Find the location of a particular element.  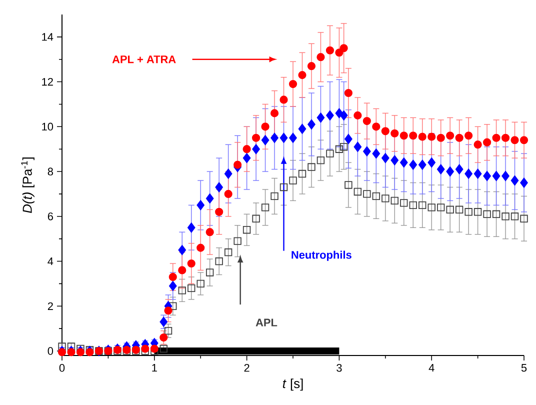

y-tick-label: 8 is located at coordinates (50, 172).